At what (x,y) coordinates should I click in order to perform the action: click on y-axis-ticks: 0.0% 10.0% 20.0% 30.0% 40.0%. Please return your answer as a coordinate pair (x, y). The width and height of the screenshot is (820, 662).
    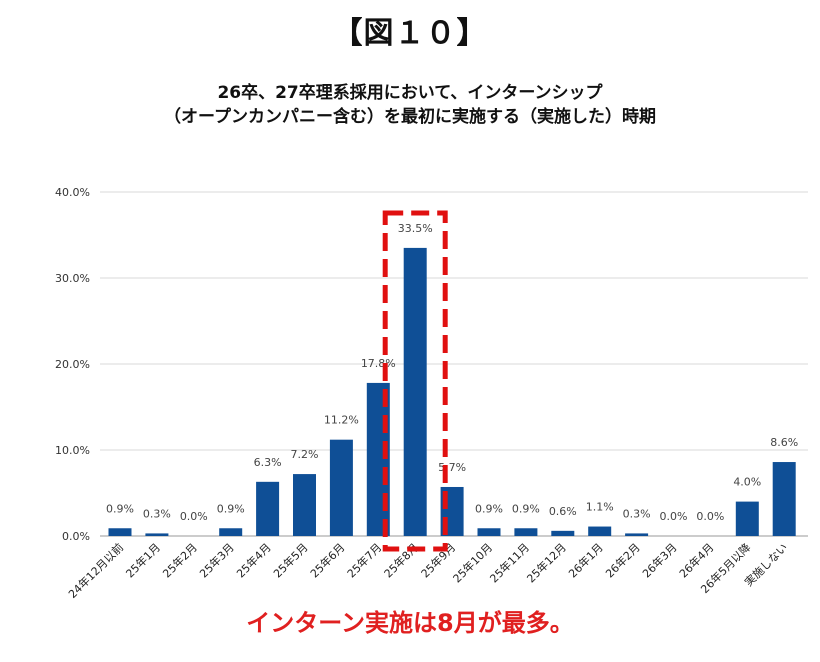
    Looking at the image, I should click on (72, 364).